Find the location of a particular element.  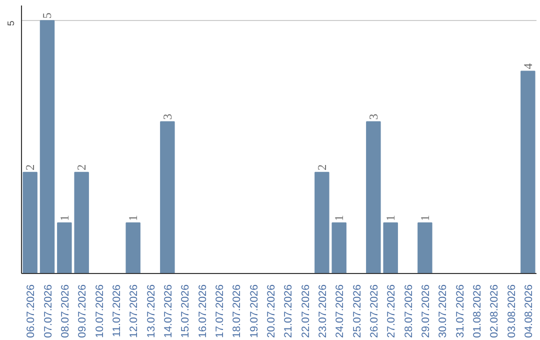

x-tick-label: 20.07.2026 is located at coordinates (271, 311).